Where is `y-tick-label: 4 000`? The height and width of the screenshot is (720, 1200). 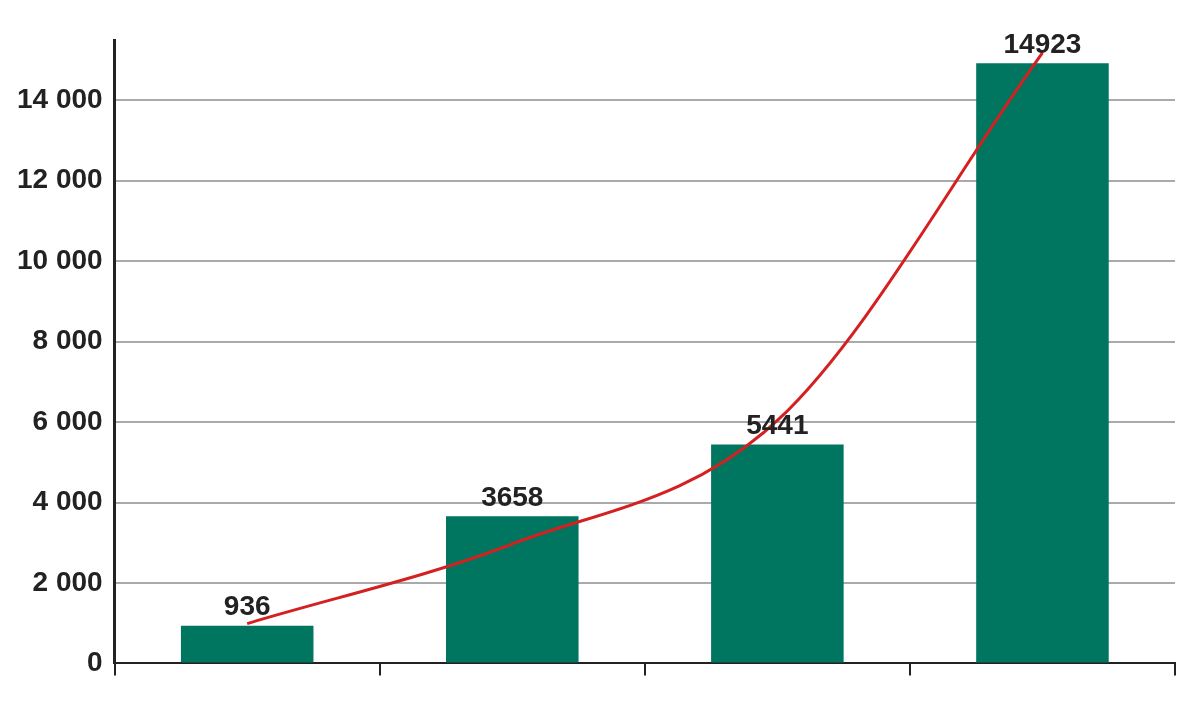 y-tick-label: 4 000 is located at coordinates (67, 501).